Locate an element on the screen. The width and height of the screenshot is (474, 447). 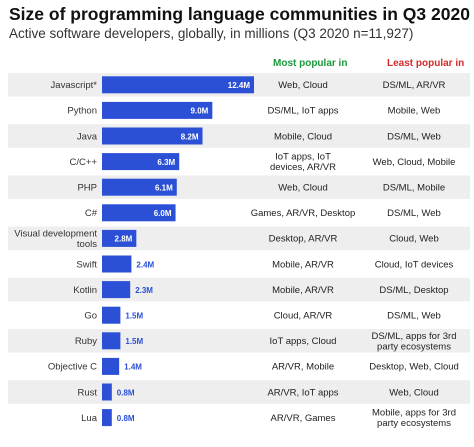
category-label: Rust is located at coordinates (87, 392).